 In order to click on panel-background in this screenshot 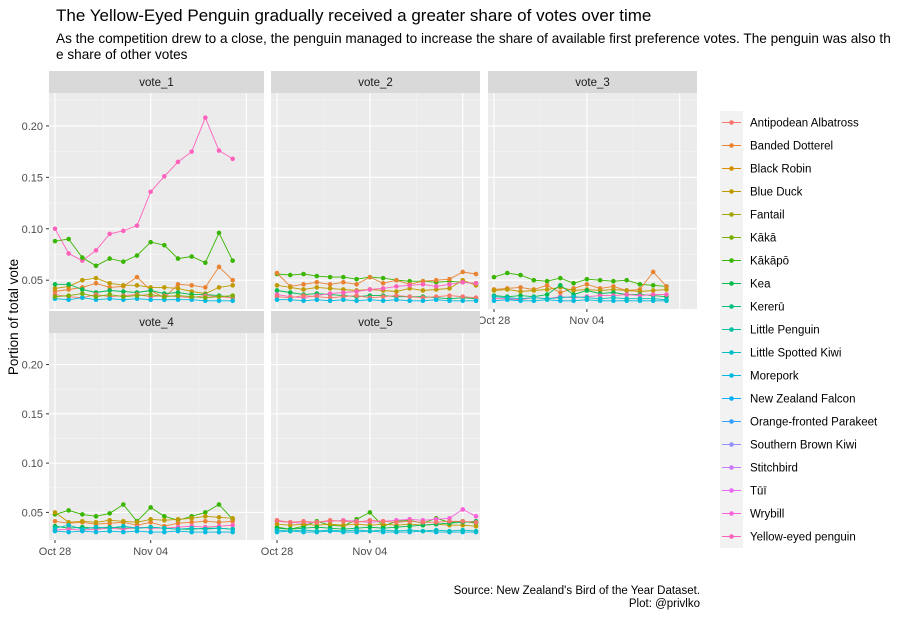, I will do `click(592, 201)`.